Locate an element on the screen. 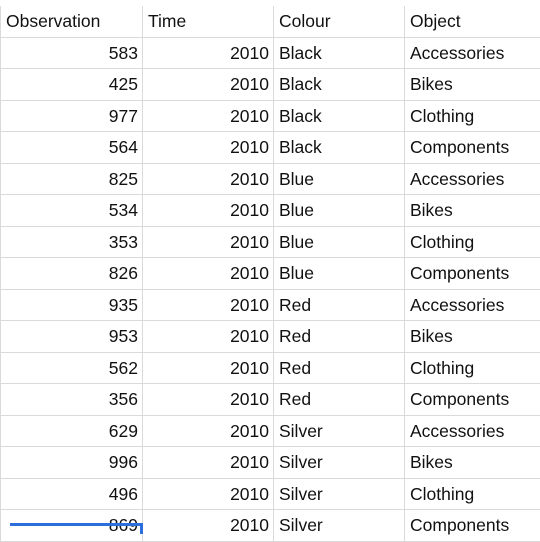 This screenshot has height=542, width=540. cell-observation: 996 is located at coordinates (72, 463).